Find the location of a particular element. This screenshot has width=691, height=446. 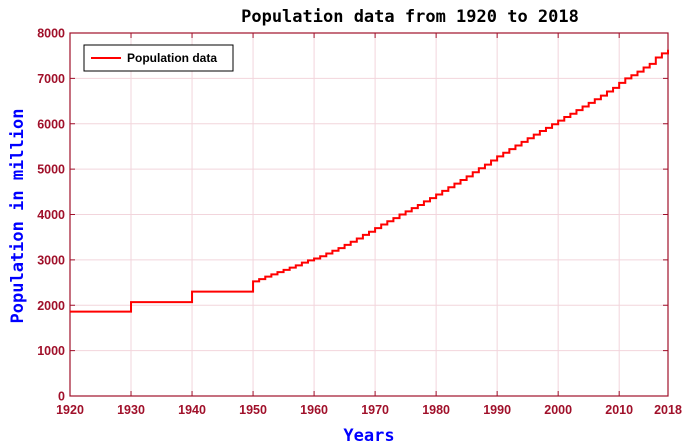

legend: Population data is located at coordinates (158, 58).